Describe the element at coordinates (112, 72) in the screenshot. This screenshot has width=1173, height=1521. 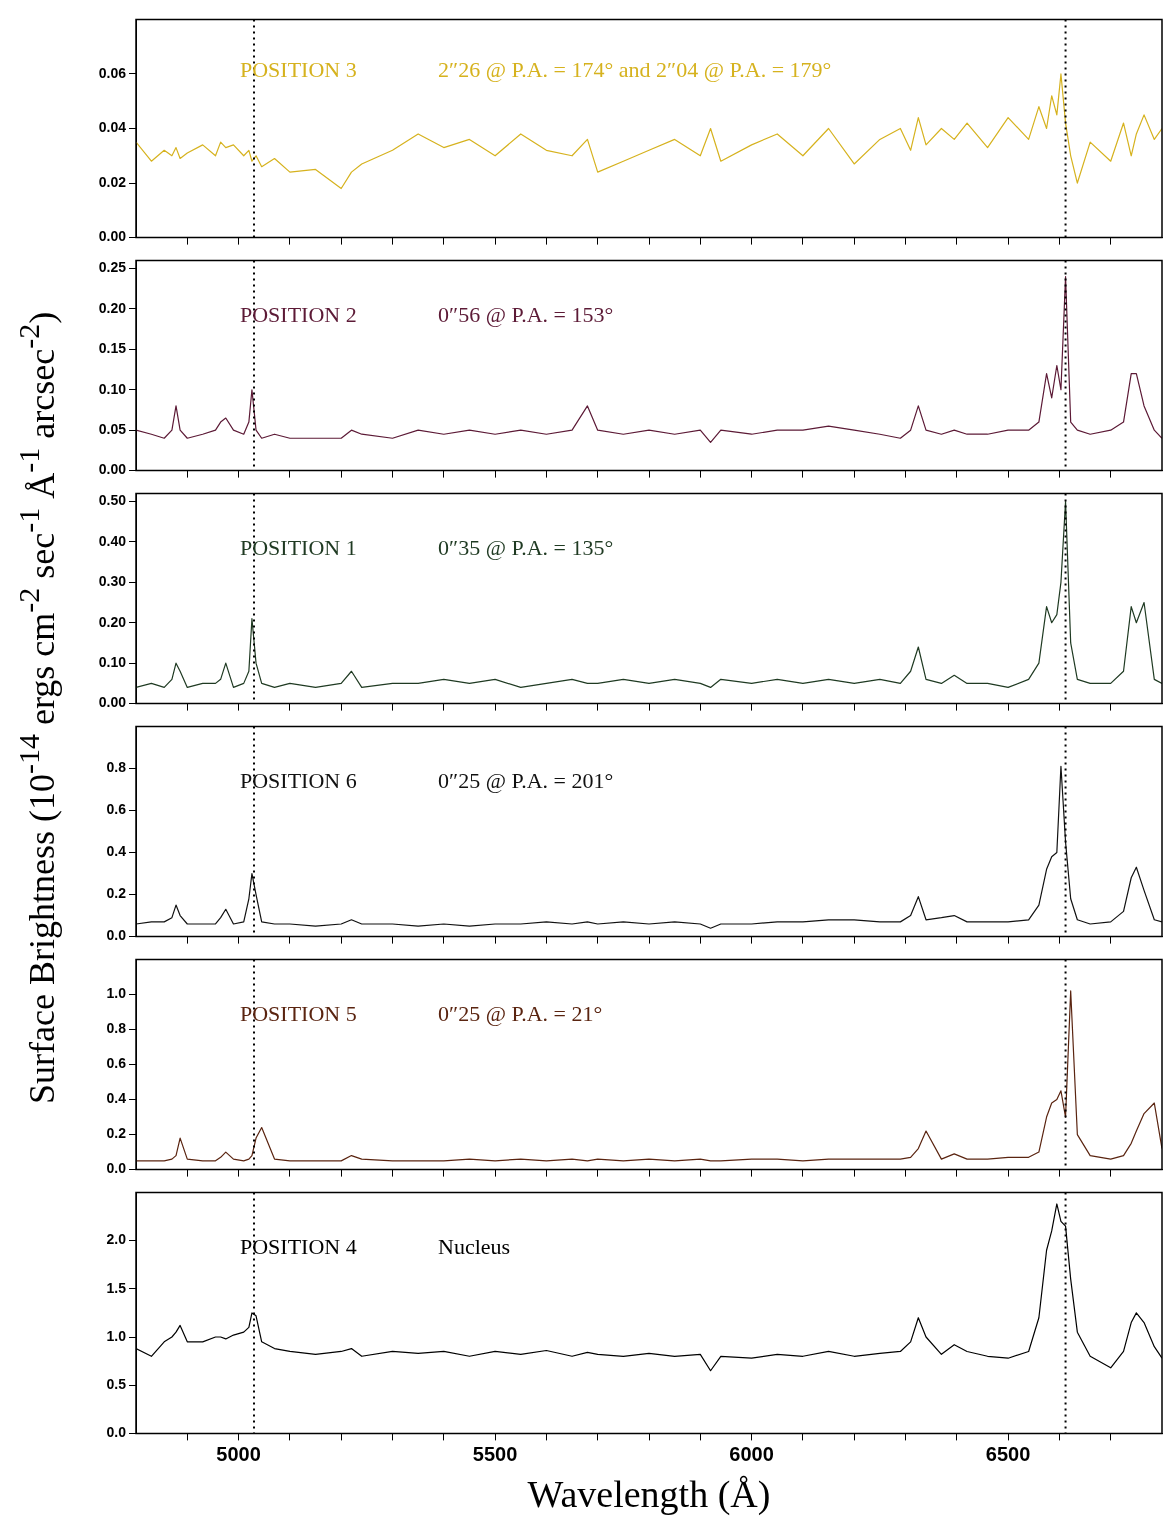
I see `y-tick-label: 0.06` at that location.